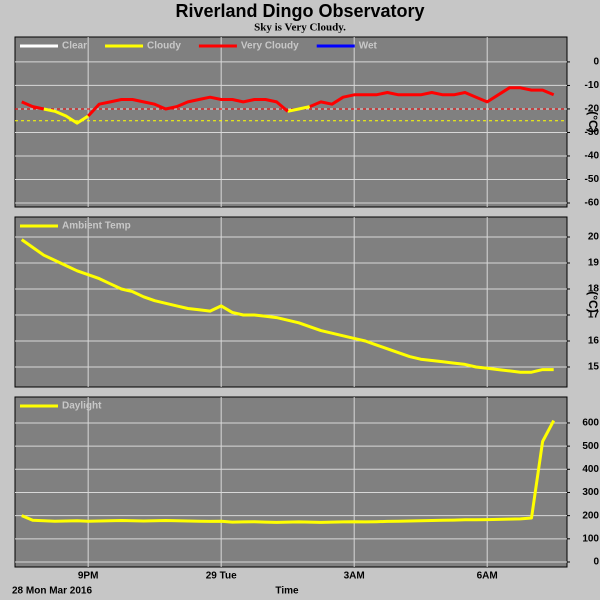 The width and height of the screenshot is (600, 600). Describe the element at coordinates (82, 406) in the screenshot. I see `legend-label: Daylight` at that location.